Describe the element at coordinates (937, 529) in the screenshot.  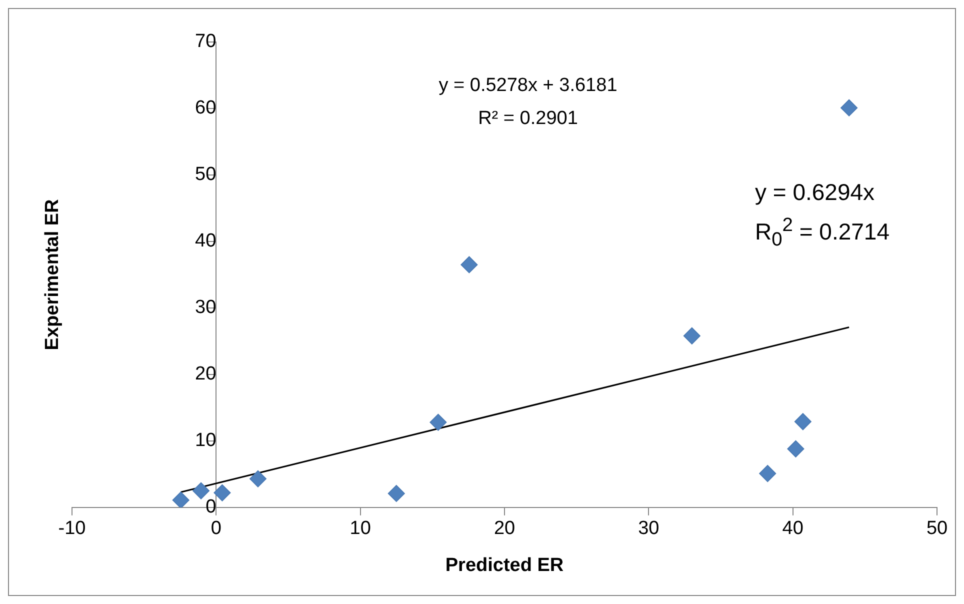
I see `x-tick-label: 50` at that location.